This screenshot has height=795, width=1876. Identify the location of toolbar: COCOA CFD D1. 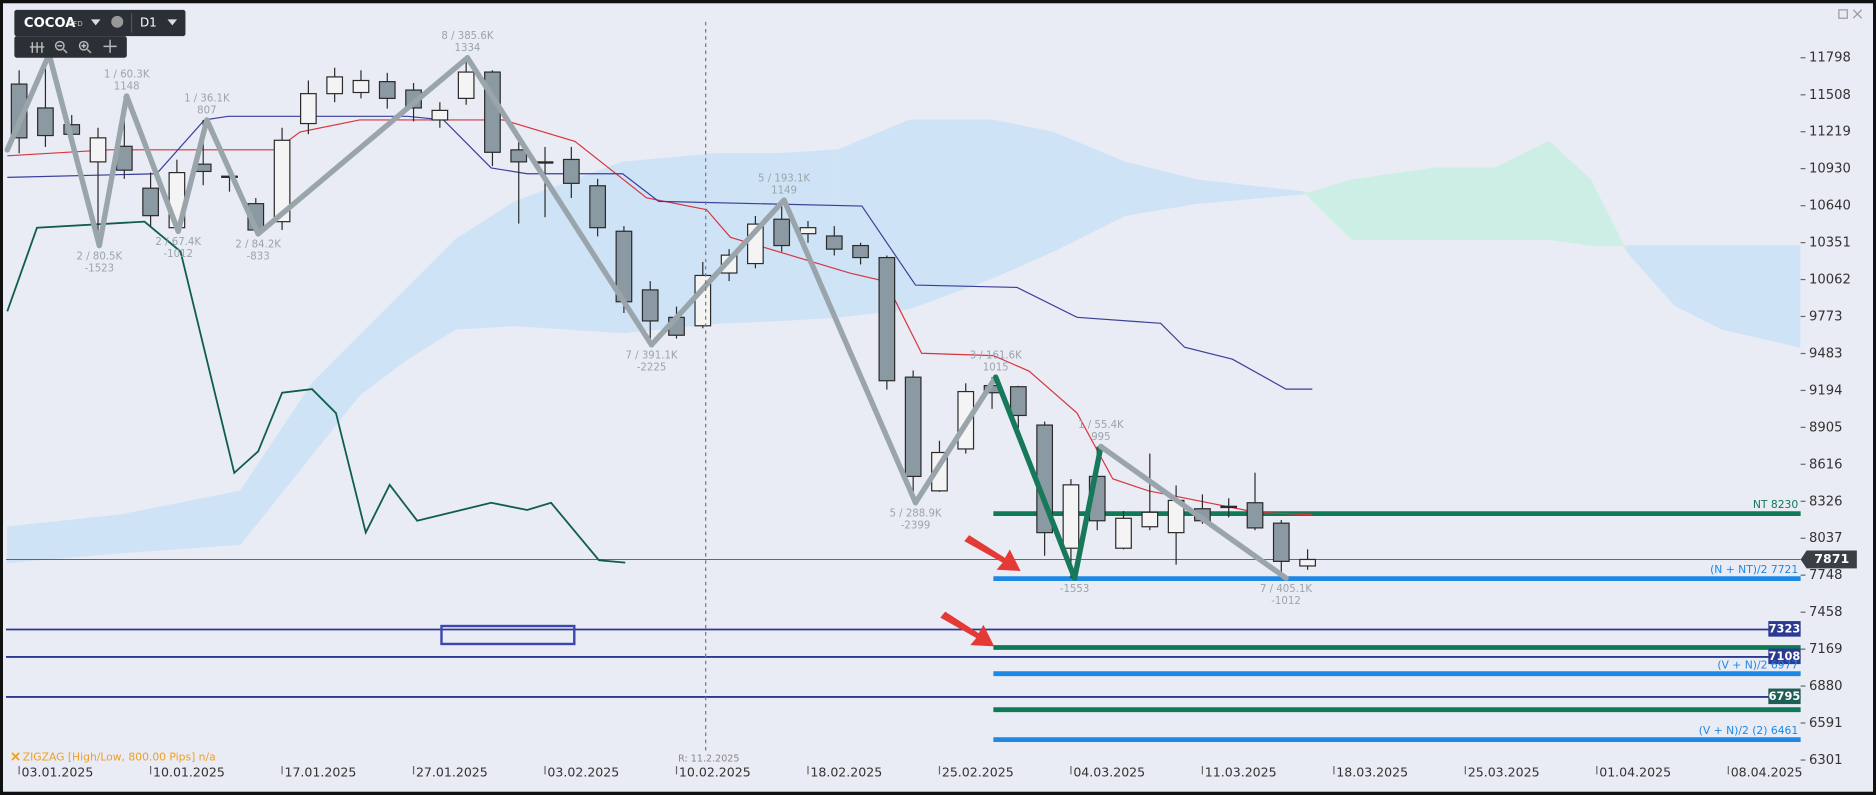
(100, 33).